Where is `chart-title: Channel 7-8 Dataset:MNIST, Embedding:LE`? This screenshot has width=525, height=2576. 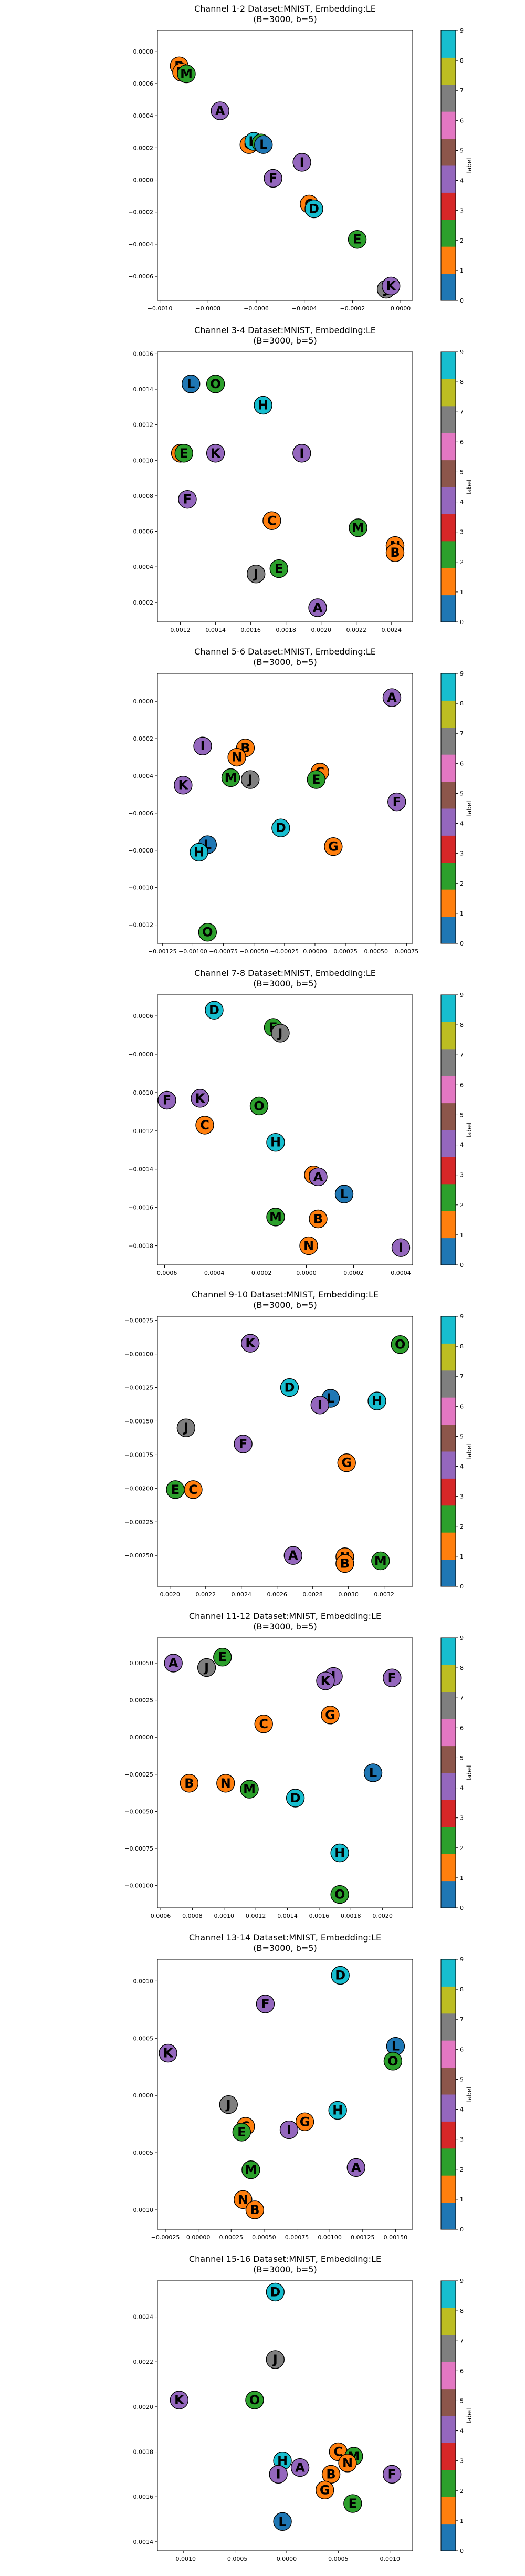
chart-title: Channel 7-8 Dataset:MNIST, Embedding:LE is located at coordinates (285, 973).